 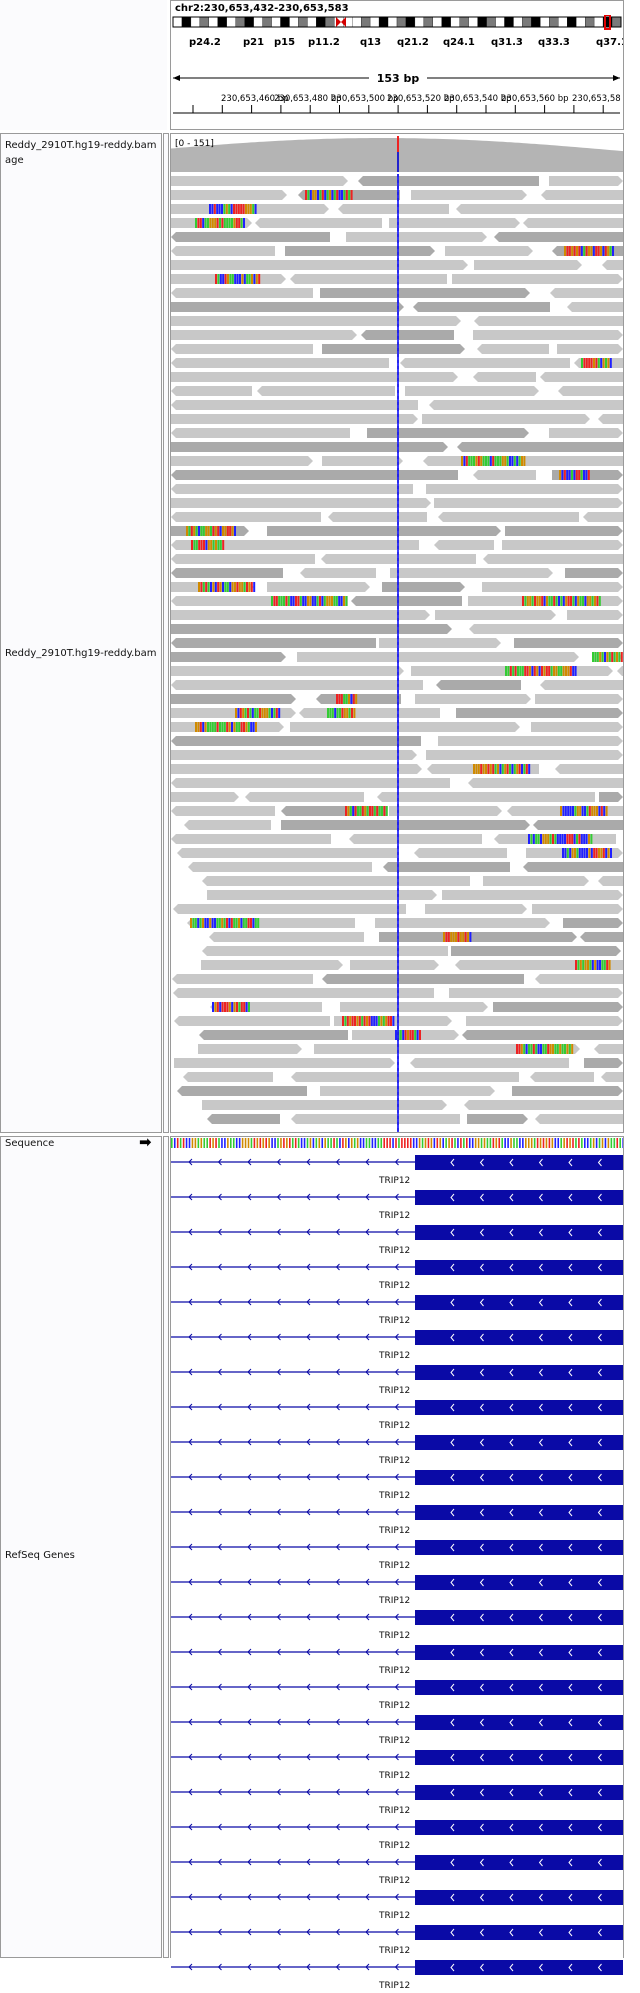 I want to click on strand-arrow-icon: ➡, so click(x=145, y=1142).